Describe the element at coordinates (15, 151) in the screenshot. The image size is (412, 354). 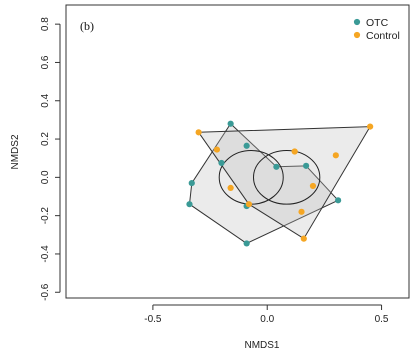
I see `y-axis-title: NMDS2` at that location.